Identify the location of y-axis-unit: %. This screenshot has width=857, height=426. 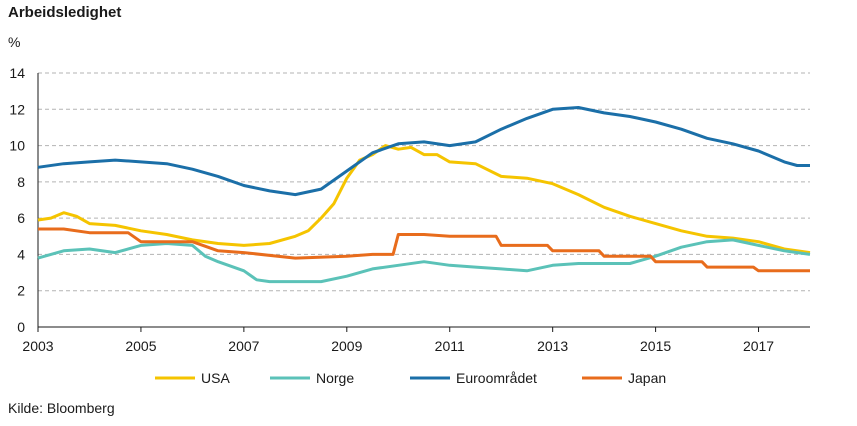
(14, 42).